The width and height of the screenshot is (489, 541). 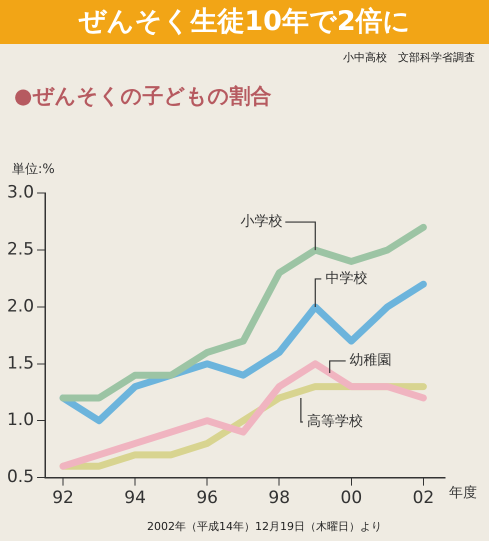 What do you see at coordinates (423, 498) in the screenshot?
I see `x-tick-label: 02` at bounding box center [423, 498].